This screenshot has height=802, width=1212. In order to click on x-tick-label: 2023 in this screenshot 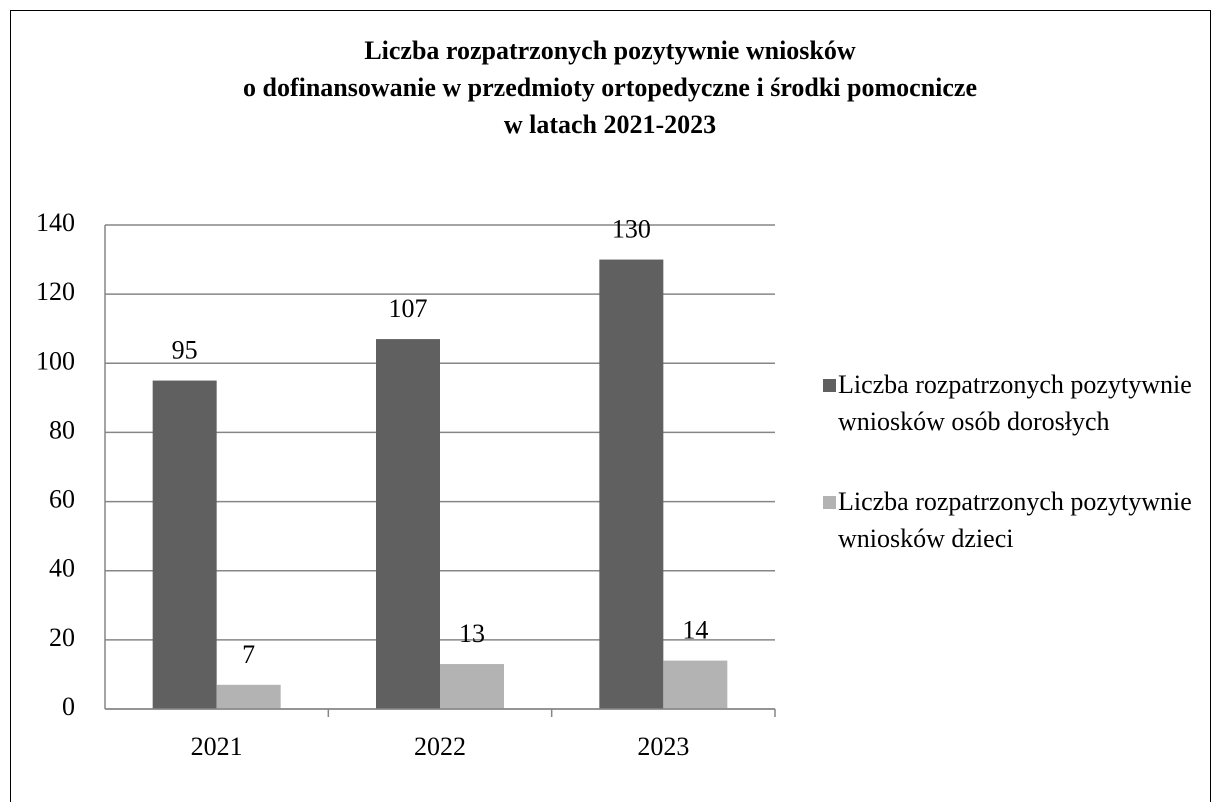, I will do `click(663, 746)`.